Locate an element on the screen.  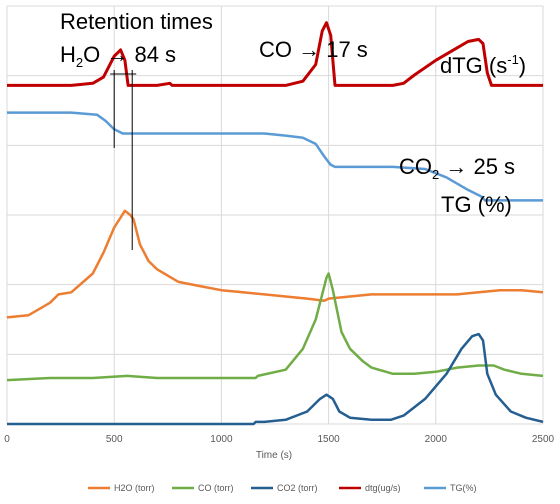
x-tick-label: 2000 is located at coordinates (436, 439).